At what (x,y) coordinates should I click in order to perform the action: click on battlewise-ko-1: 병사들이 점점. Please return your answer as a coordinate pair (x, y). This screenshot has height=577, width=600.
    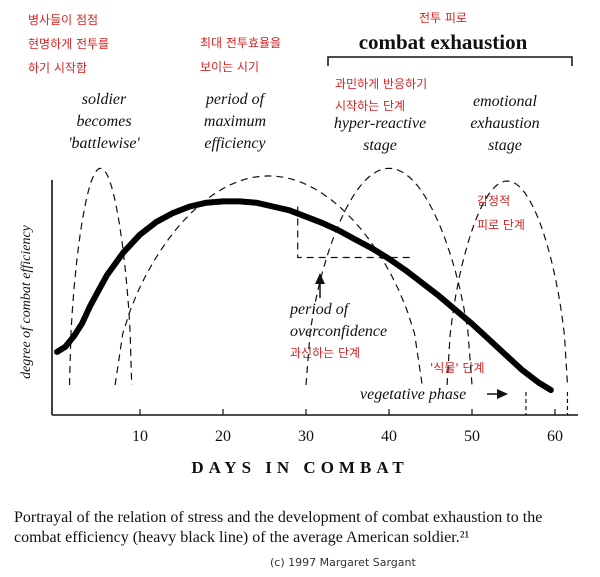
    Looking at the image, I should click on (63, 20).